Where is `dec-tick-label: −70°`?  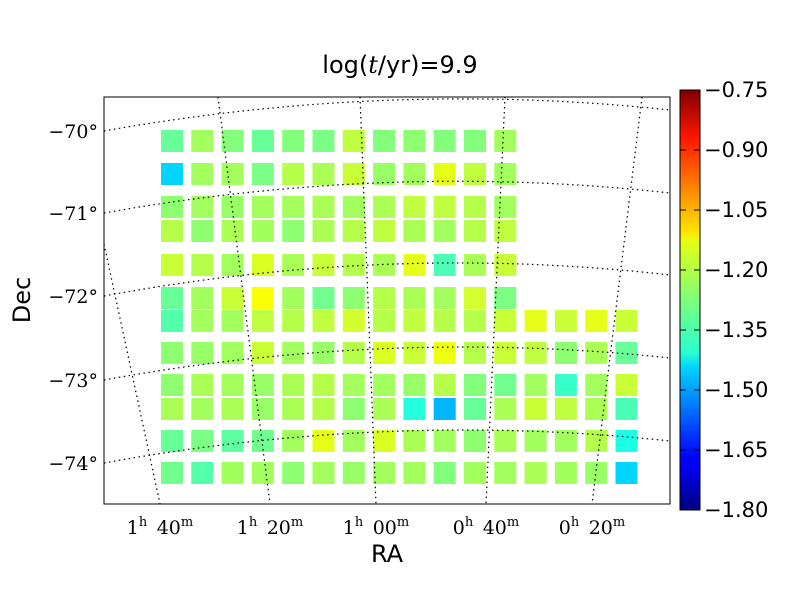 dec-tick-label: −70° is located at coordinates (73, 132).